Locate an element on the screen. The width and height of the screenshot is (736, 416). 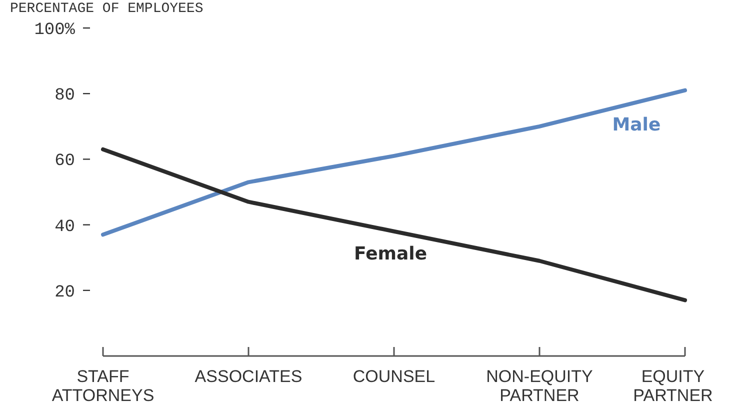
series-label: Female is located at coordinates (391, 253).